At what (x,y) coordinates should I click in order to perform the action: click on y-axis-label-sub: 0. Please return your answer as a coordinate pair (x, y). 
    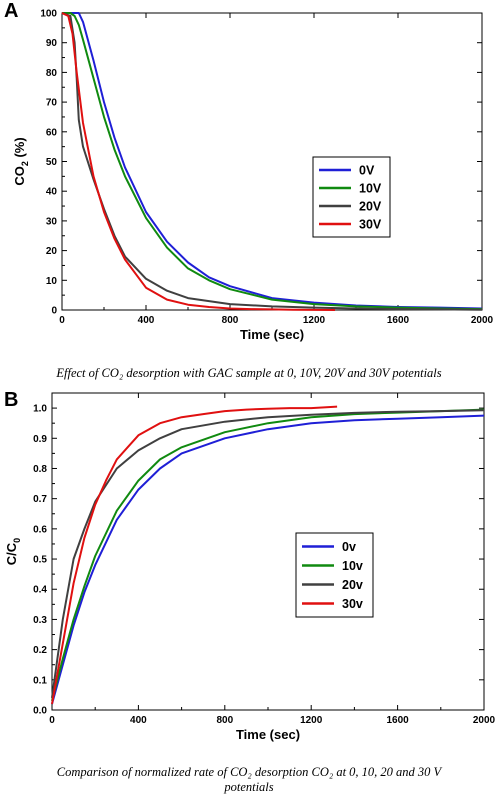
    Looking at the image, I should click on (17, 540).